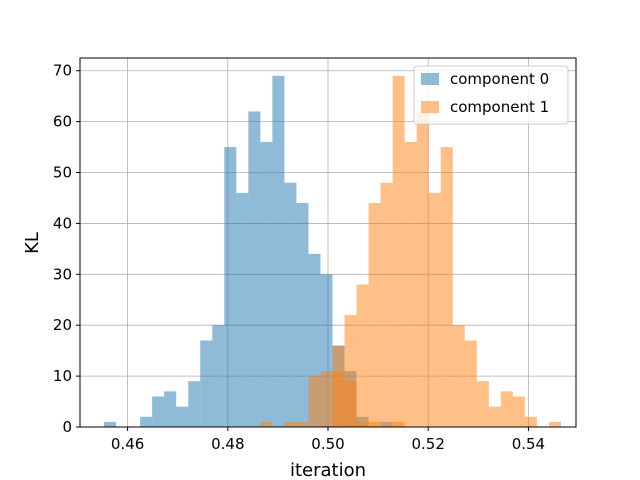 This screenshot has height=480, width=640. What do you see at coordinates (62, 173) in the screenshot?
I see `y-tick-label: 50` at bounding box center [62, 173].